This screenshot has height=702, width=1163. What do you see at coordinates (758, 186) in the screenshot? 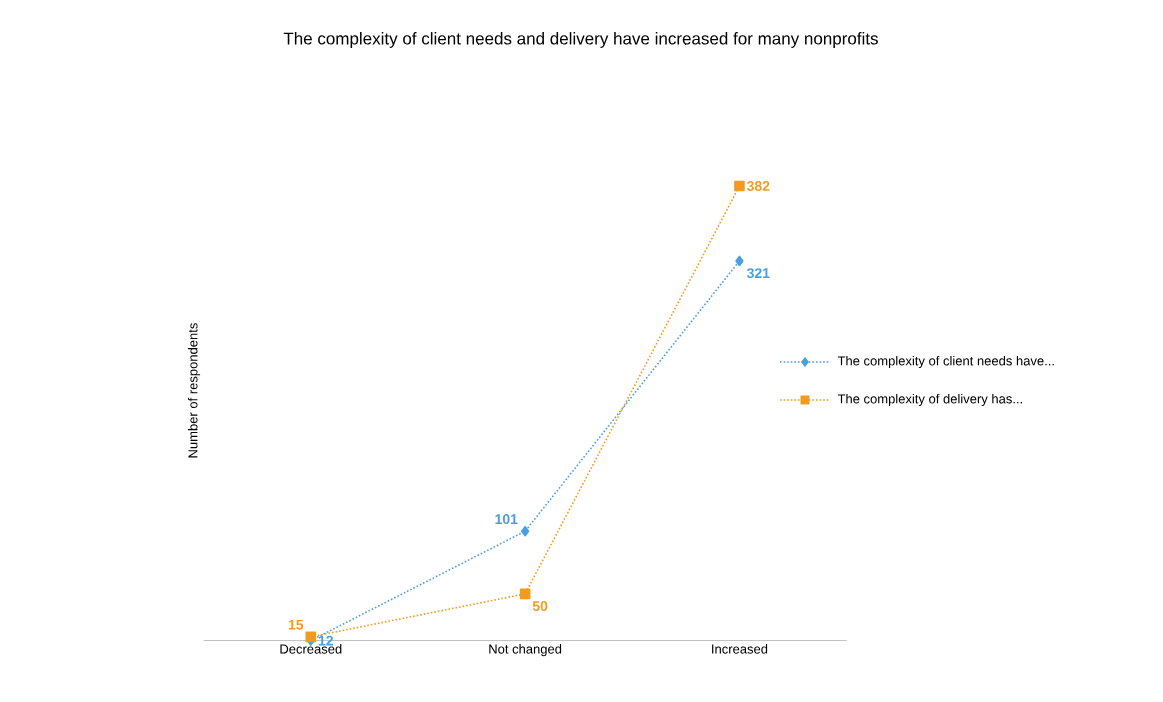
I see `data-label: 382` at bounding box center [758, 186].